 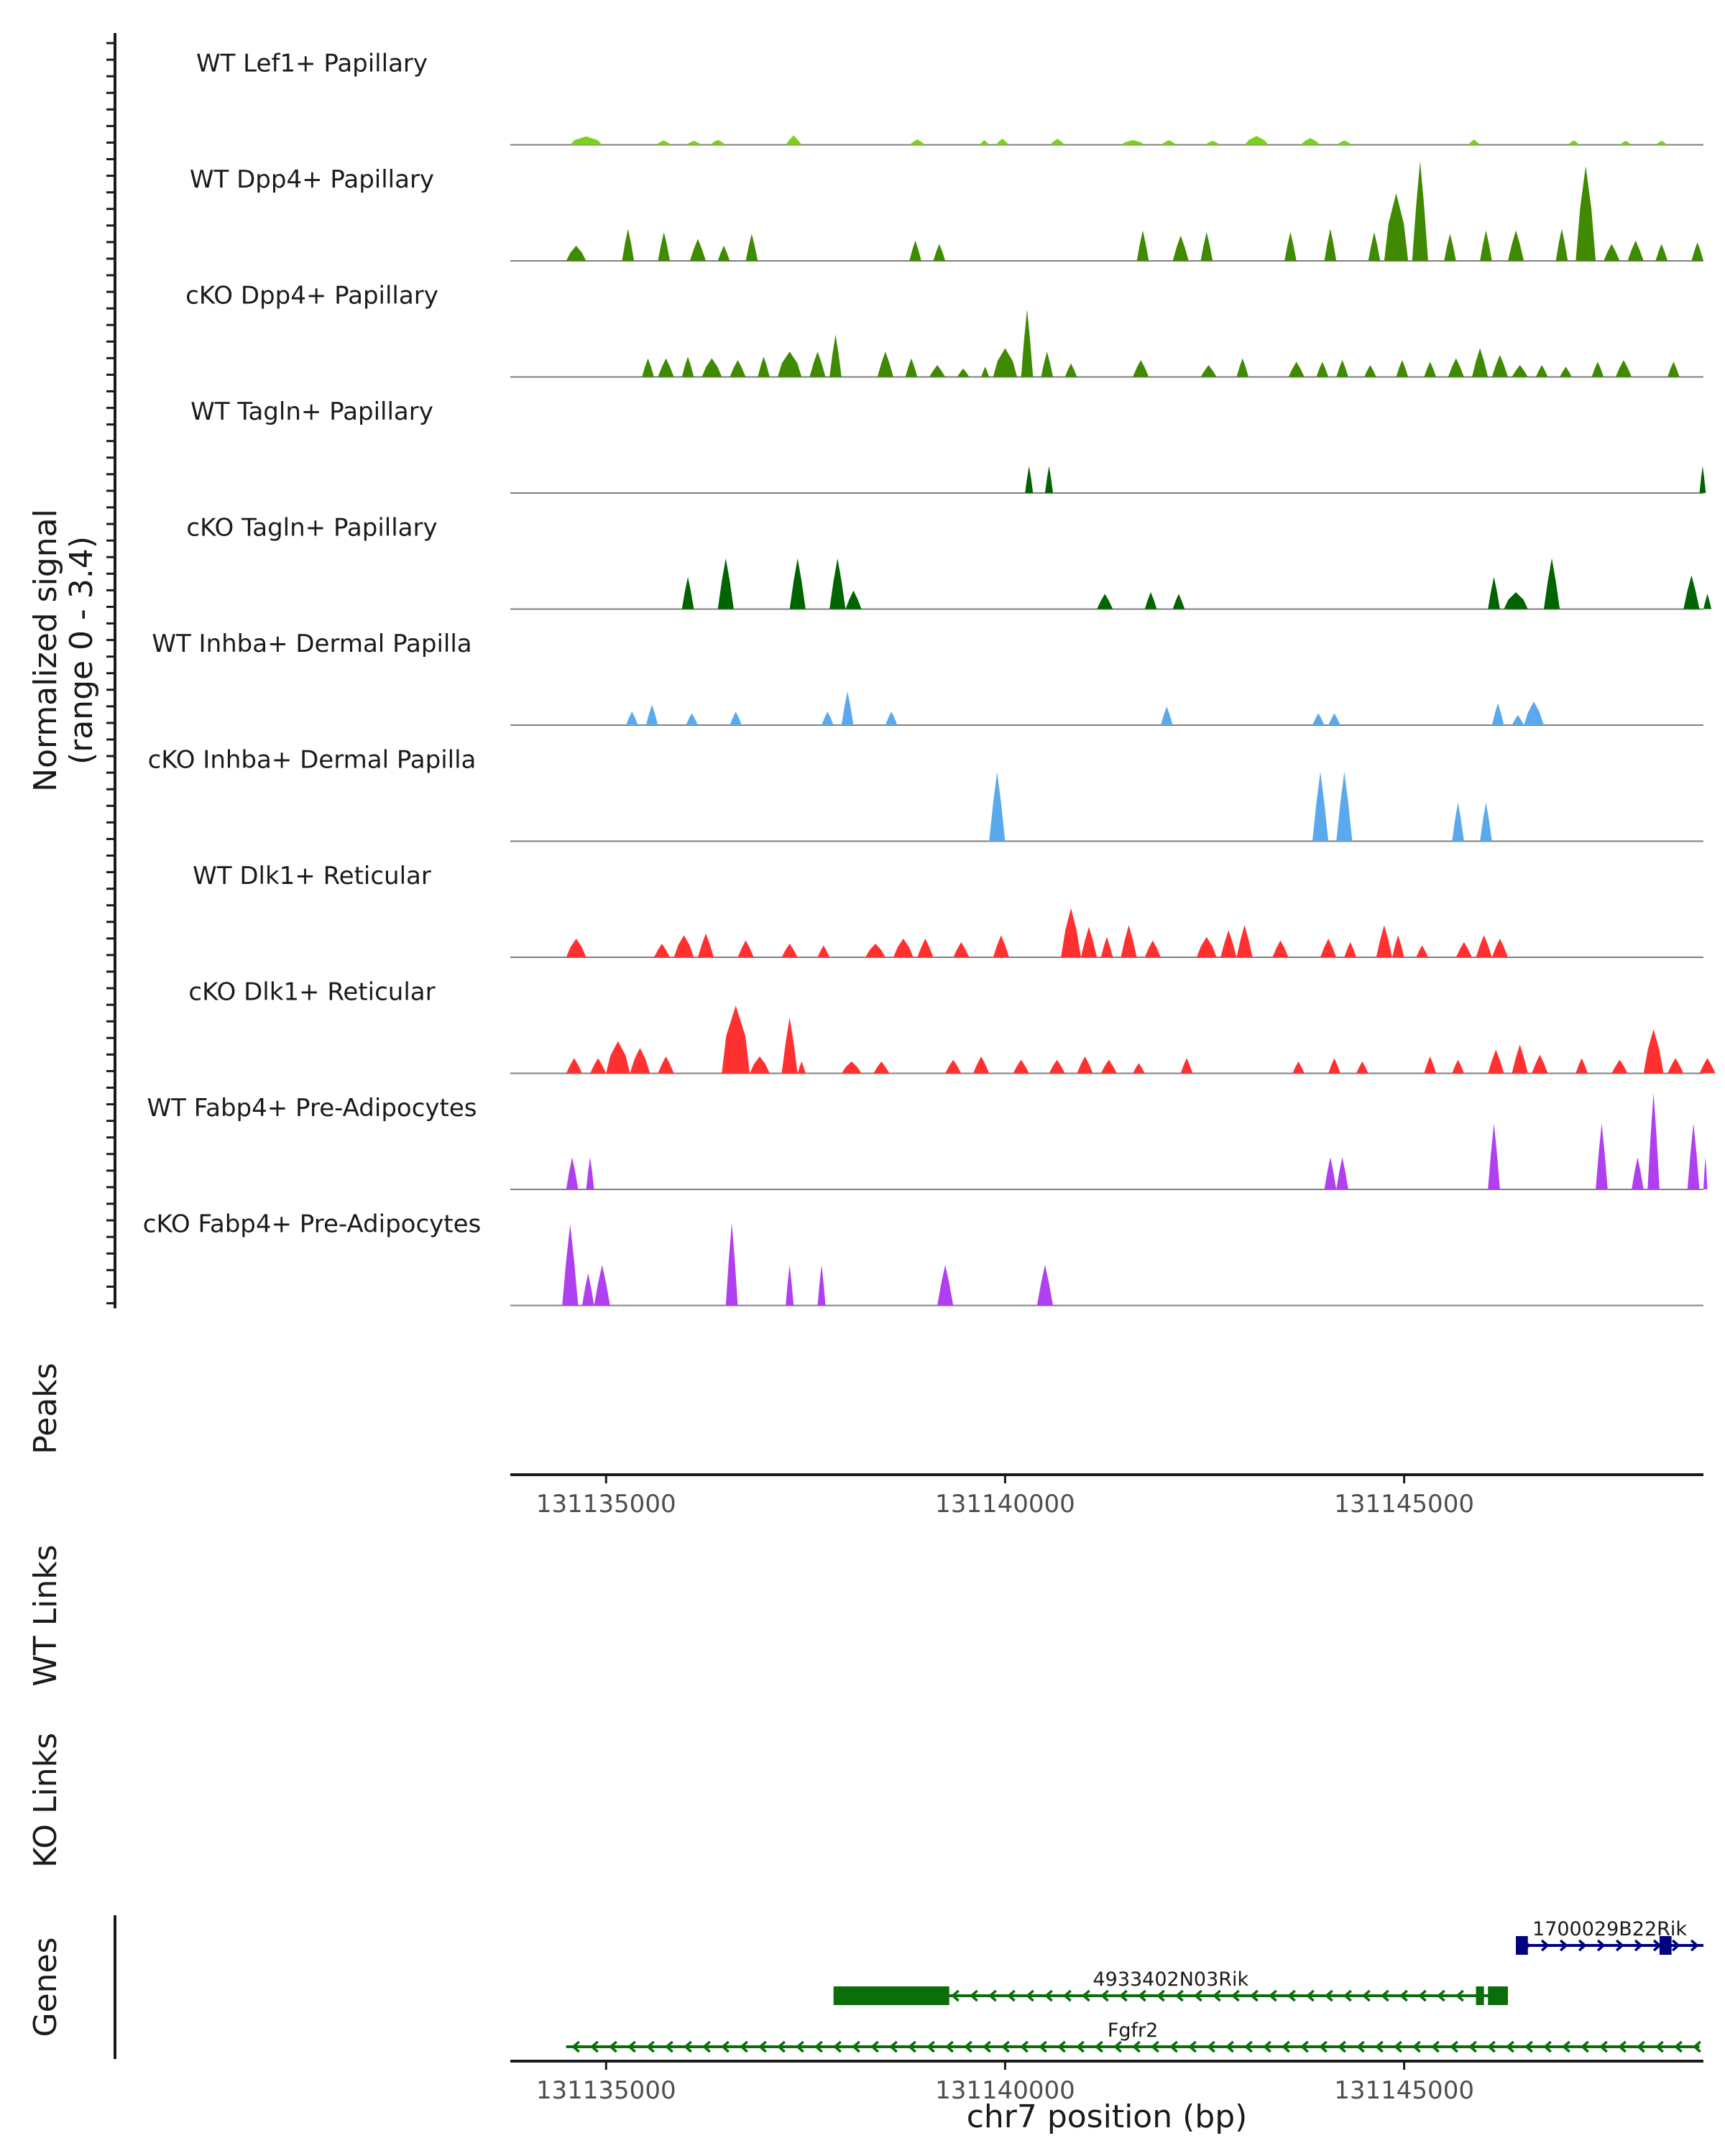 I want to click on track-label: cKO Dpp4+ Papillary, so click(x=311, y=296).